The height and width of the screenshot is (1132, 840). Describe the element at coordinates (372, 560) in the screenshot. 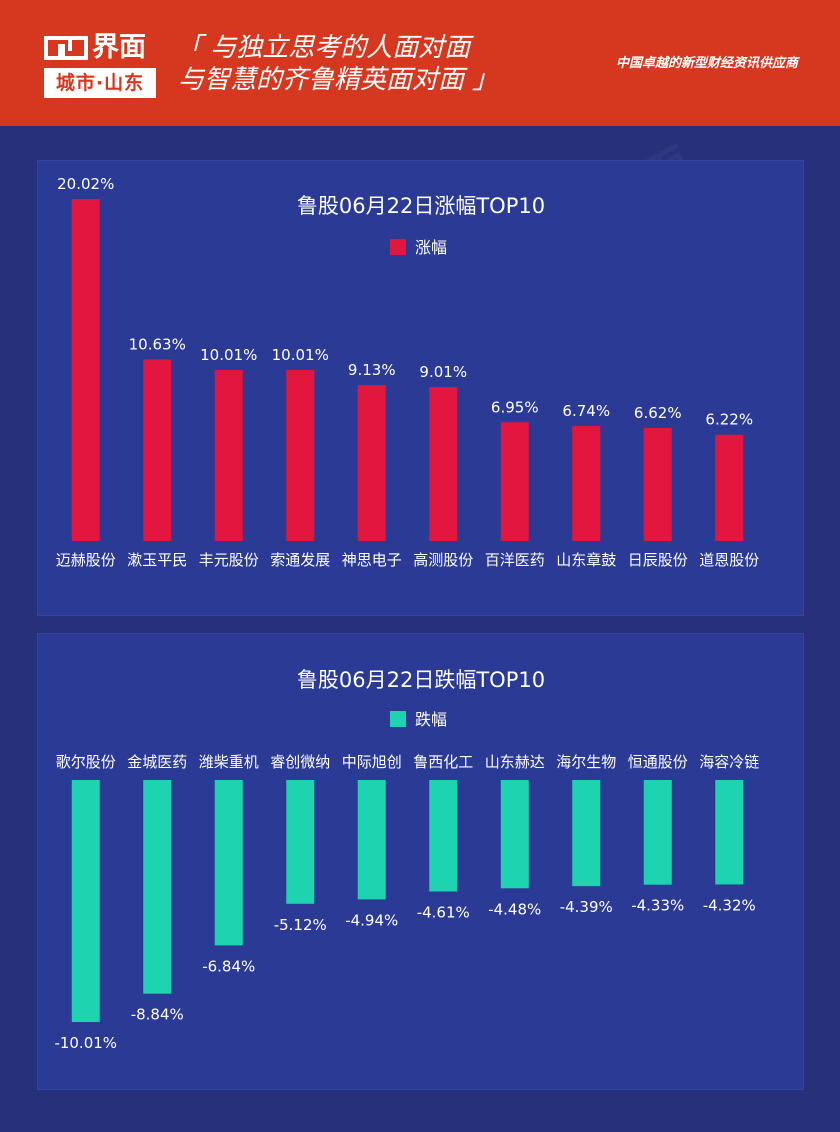

I see `category-label: 神思电子` at that location.